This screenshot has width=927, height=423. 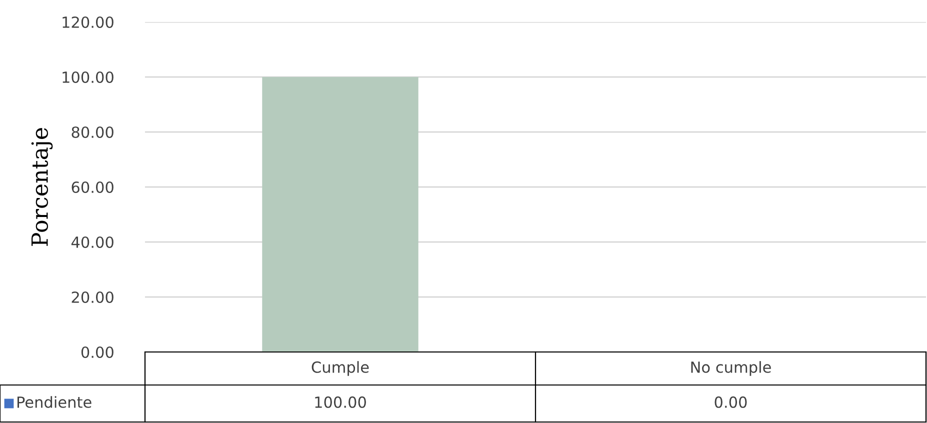 I want to click on text: Pendiente, so click(x=55, y=402).